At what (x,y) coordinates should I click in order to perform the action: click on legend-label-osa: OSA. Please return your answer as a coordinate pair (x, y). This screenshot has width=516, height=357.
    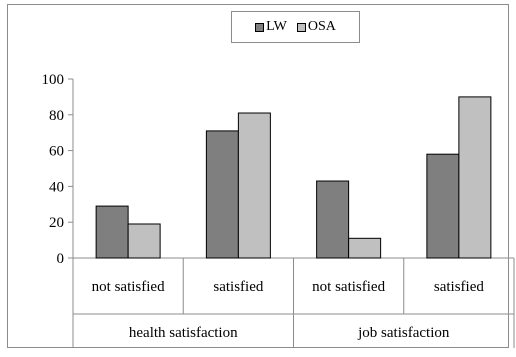
    Looking at the image, I should click on (321, 26).